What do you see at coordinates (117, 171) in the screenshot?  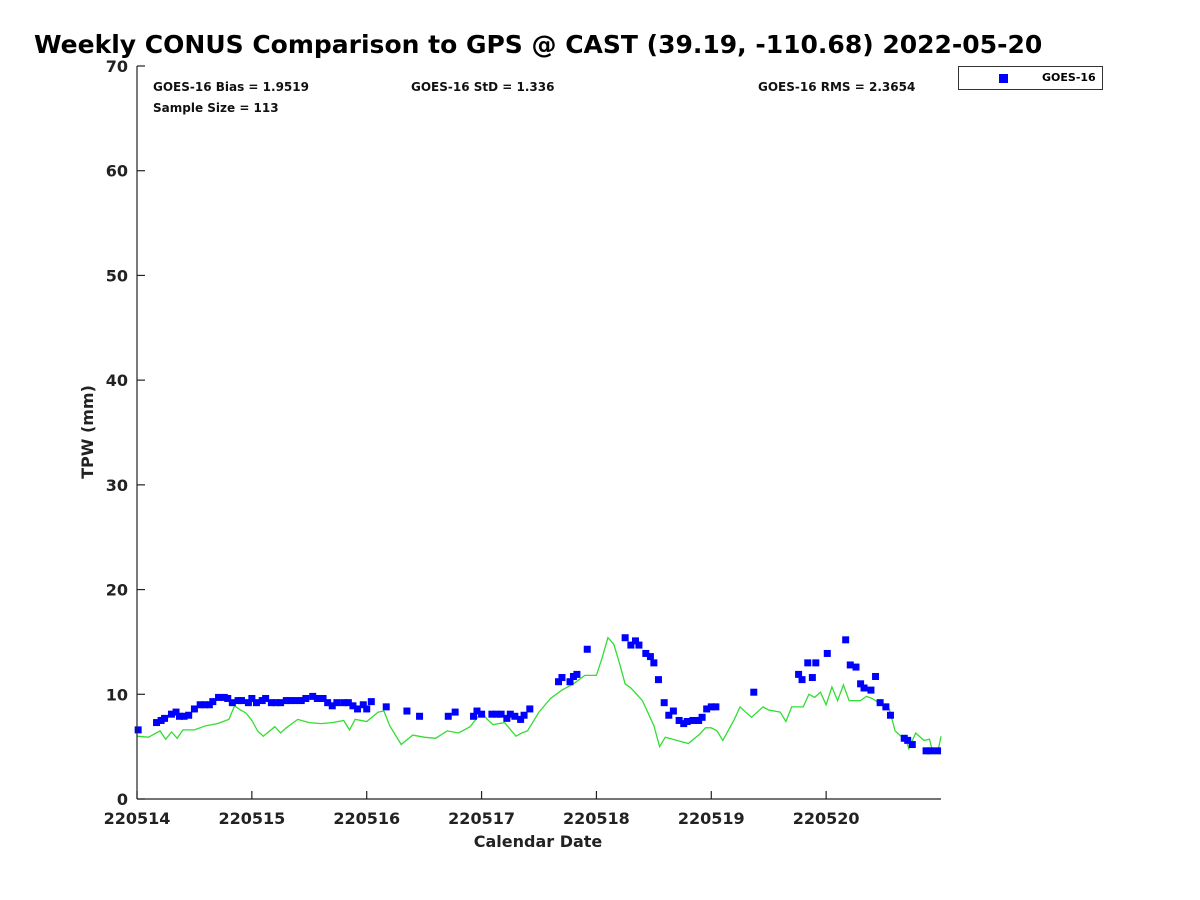 I see `y-tick-label: 60` at bounding box center [117, 171].